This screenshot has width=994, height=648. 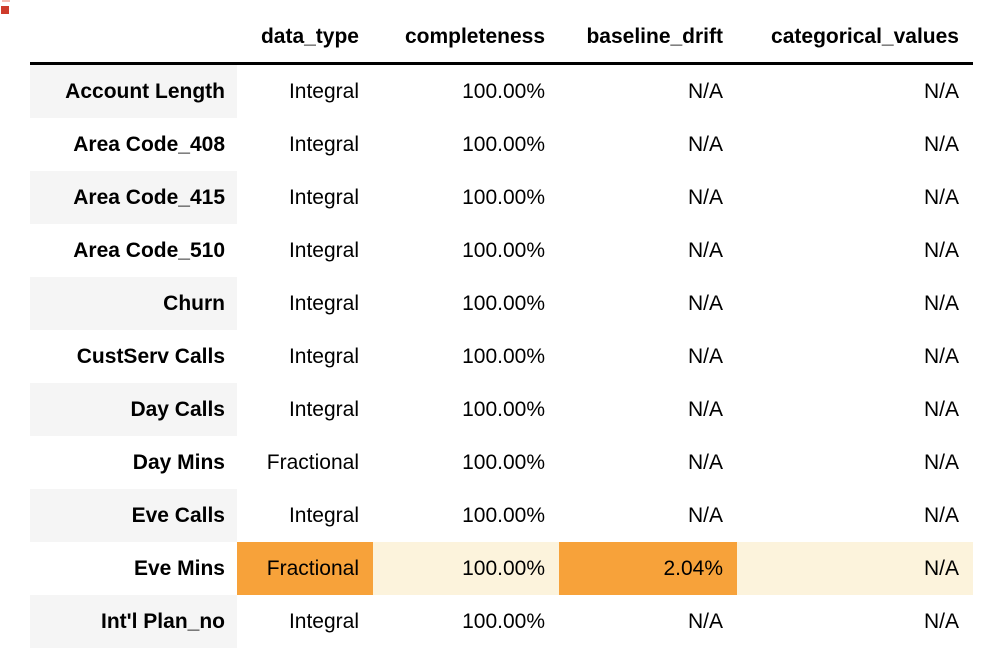 What do you see at coordinates (466, 39) in the screenshot?
I see `col-header-completeness: completeness` at bounding box center [466, 39].